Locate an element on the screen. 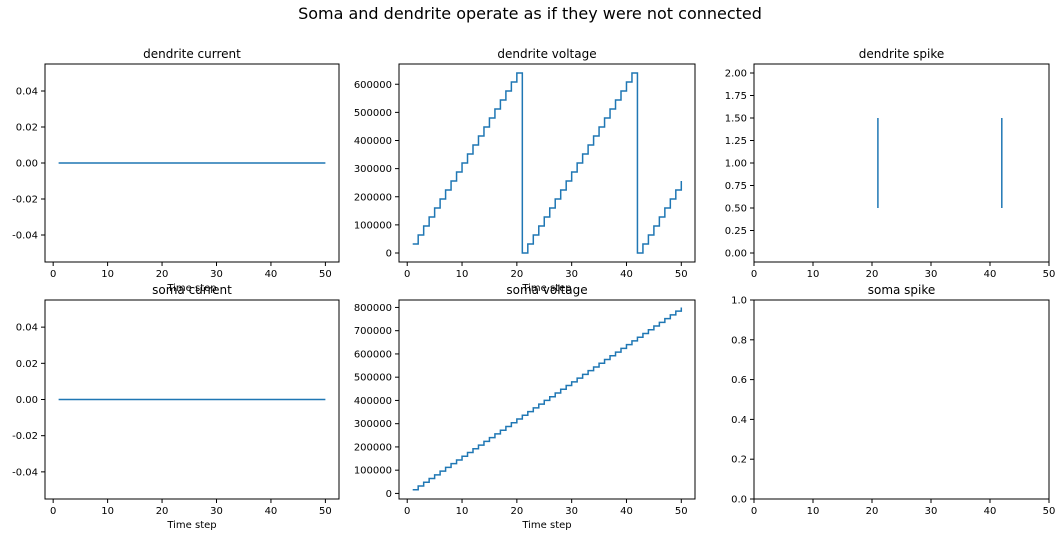 This screenshot has height=537, width=1062. subplot-title: dendrite voltage is located at coordinates (546, 54).